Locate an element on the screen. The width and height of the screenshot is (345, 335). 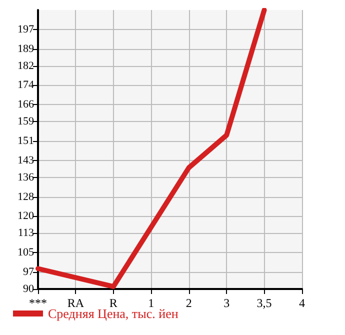
y-tick-label: 197 is located at coordinates (26, 29).